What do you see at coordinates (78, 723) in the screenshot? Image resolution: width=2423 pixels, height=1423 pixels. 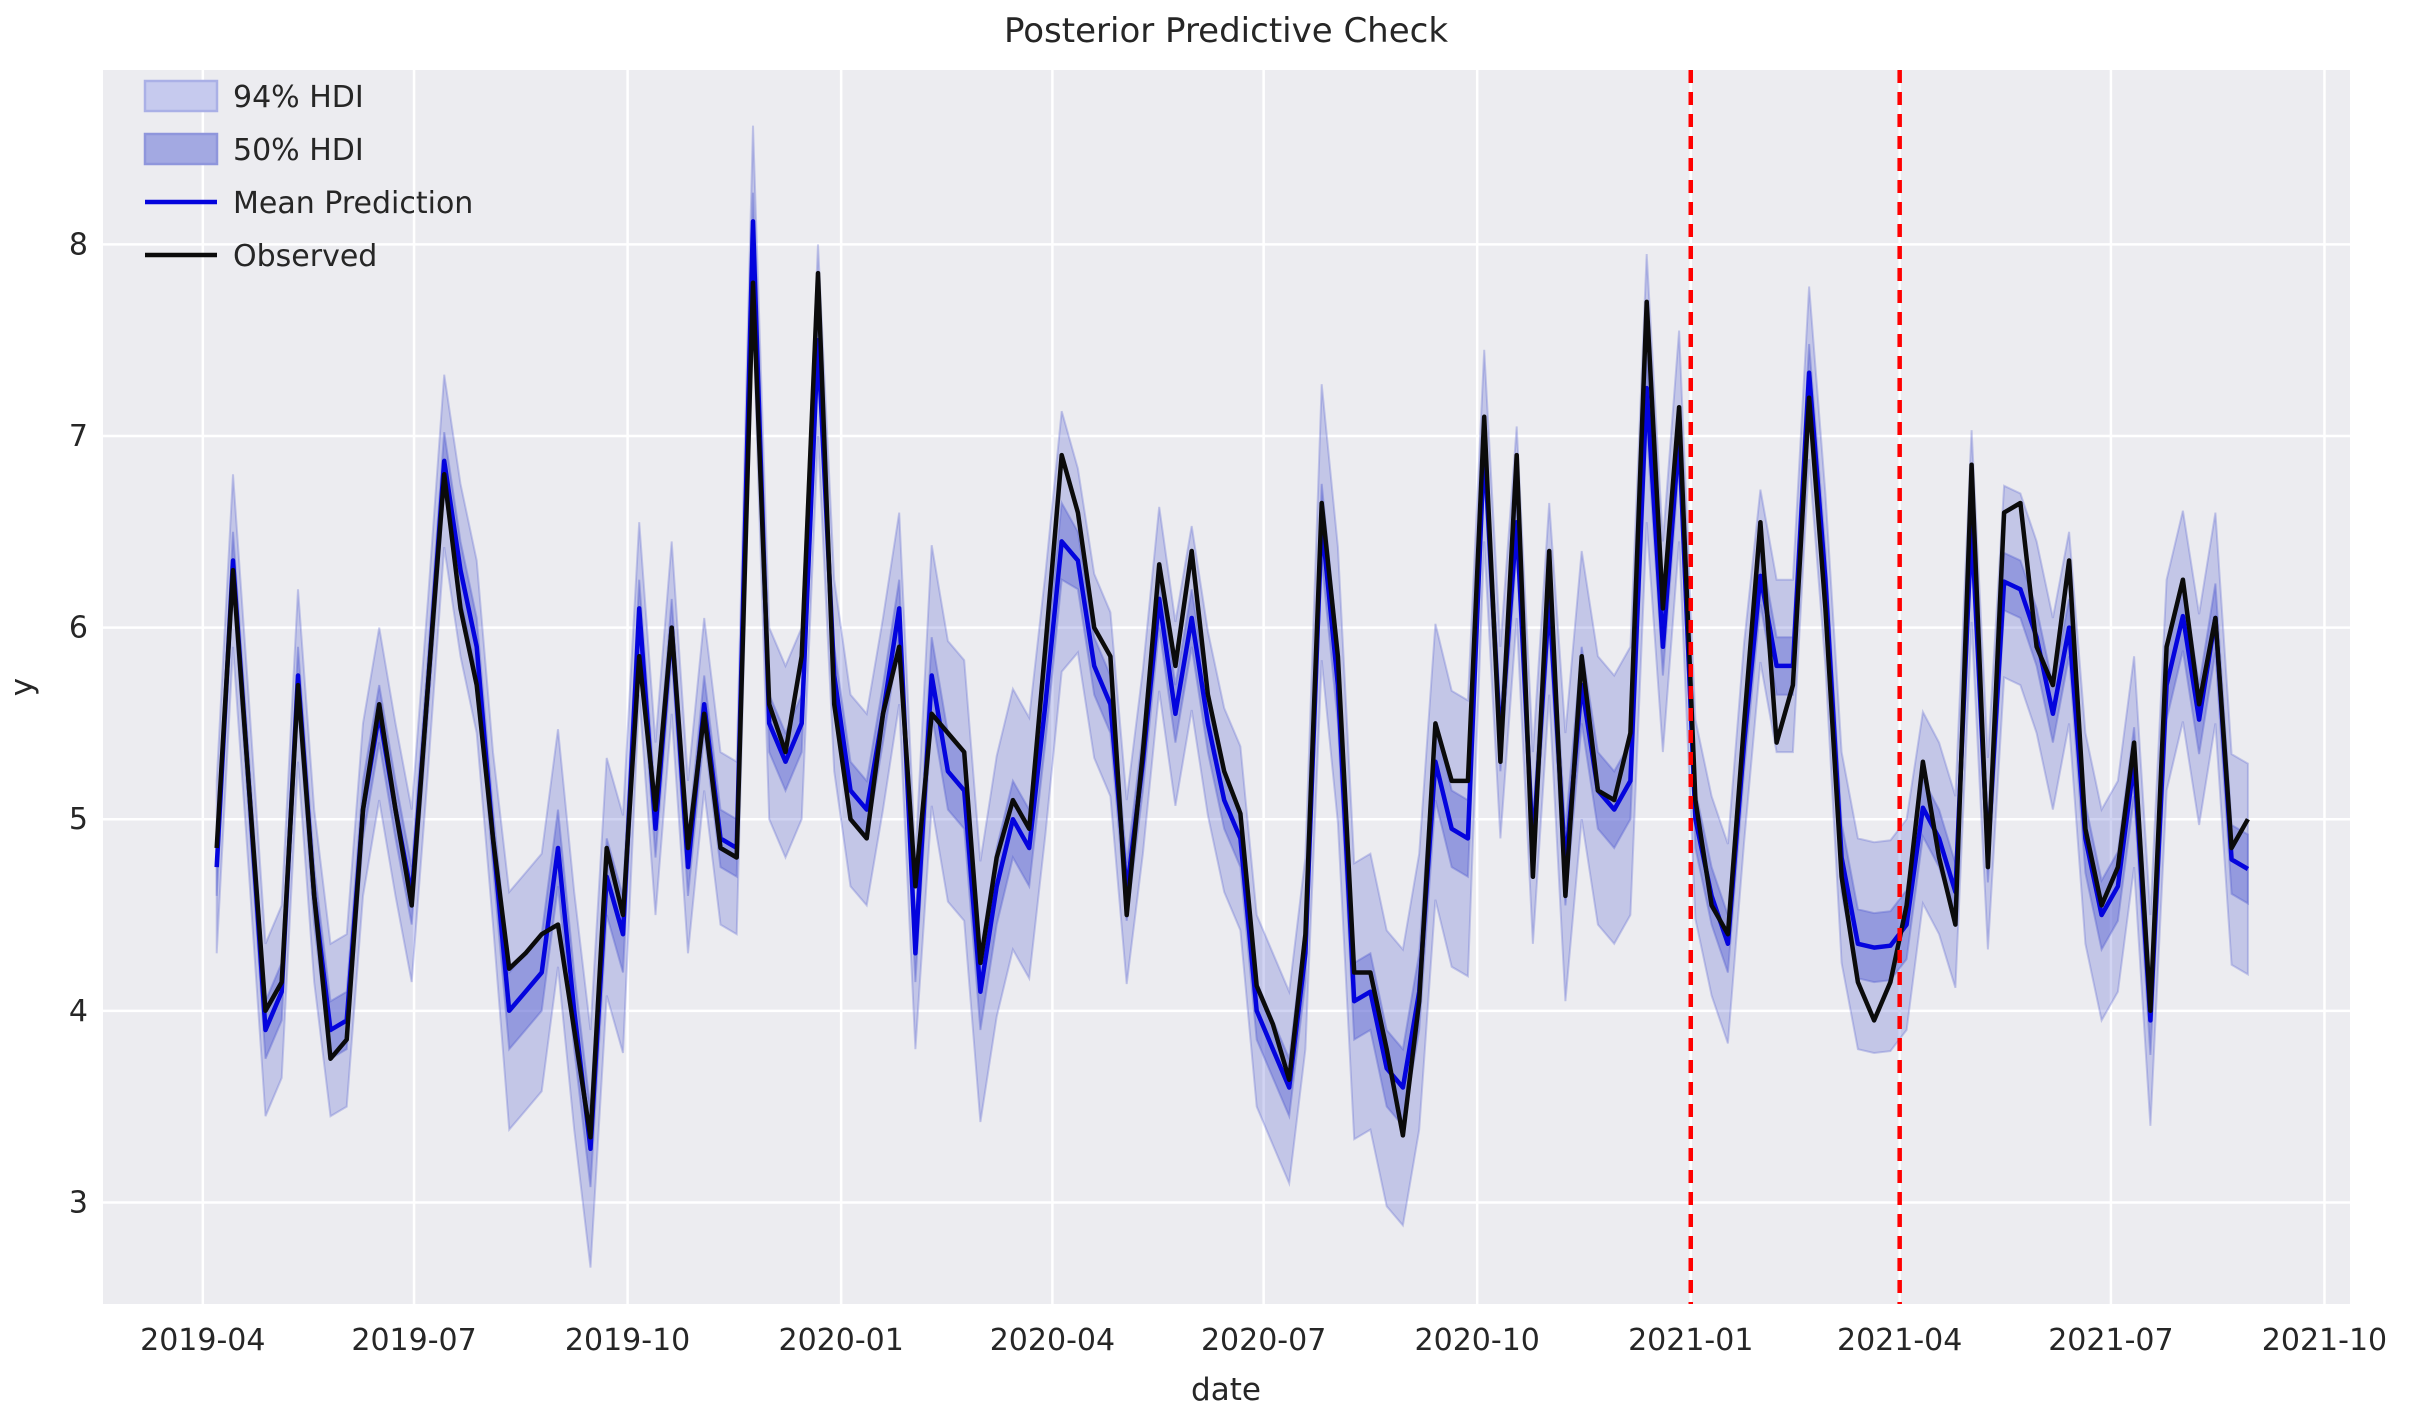 I see `y-axis-ticks: 3 4 5 6 7 8` at bounding box center [78, 723].